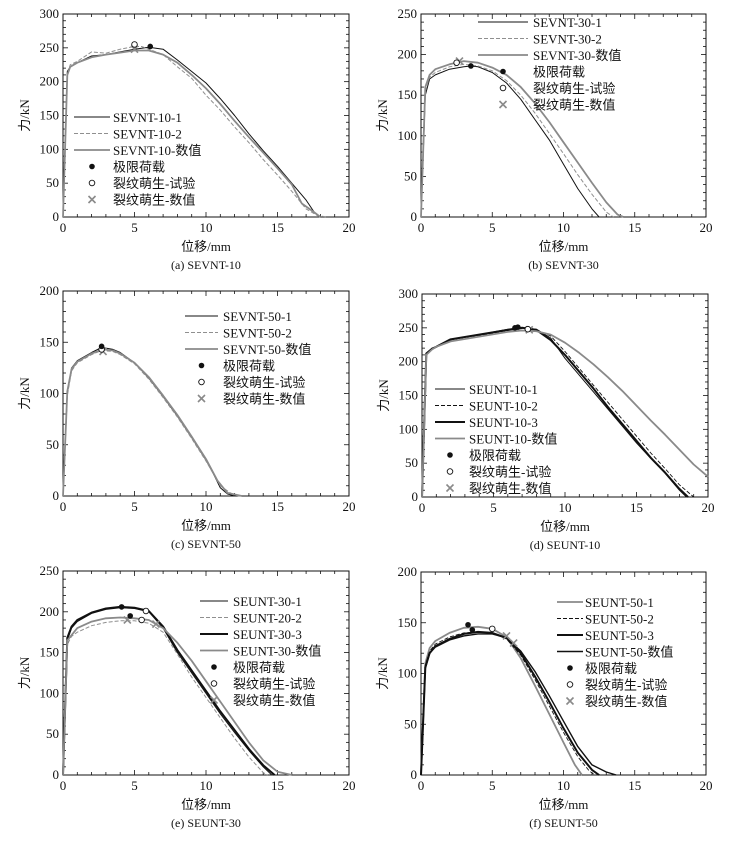  What do you see at coordinates (577, 55) in the screenshot?
I see `legend-label: SEVNT-30-数值` at bounding box center [577, 55].